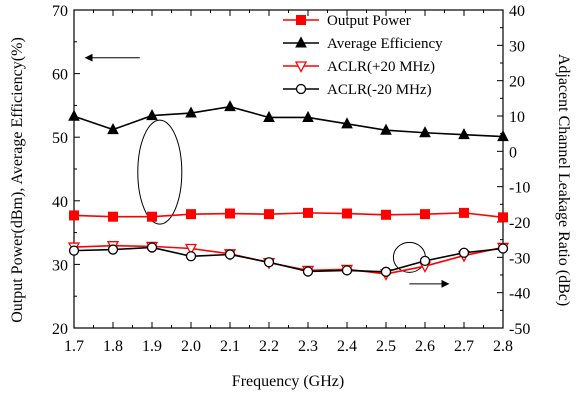  Describe the element at coordinates (517, 117) in the screenshot. I see `right-y-tick-label: 10` at that location.